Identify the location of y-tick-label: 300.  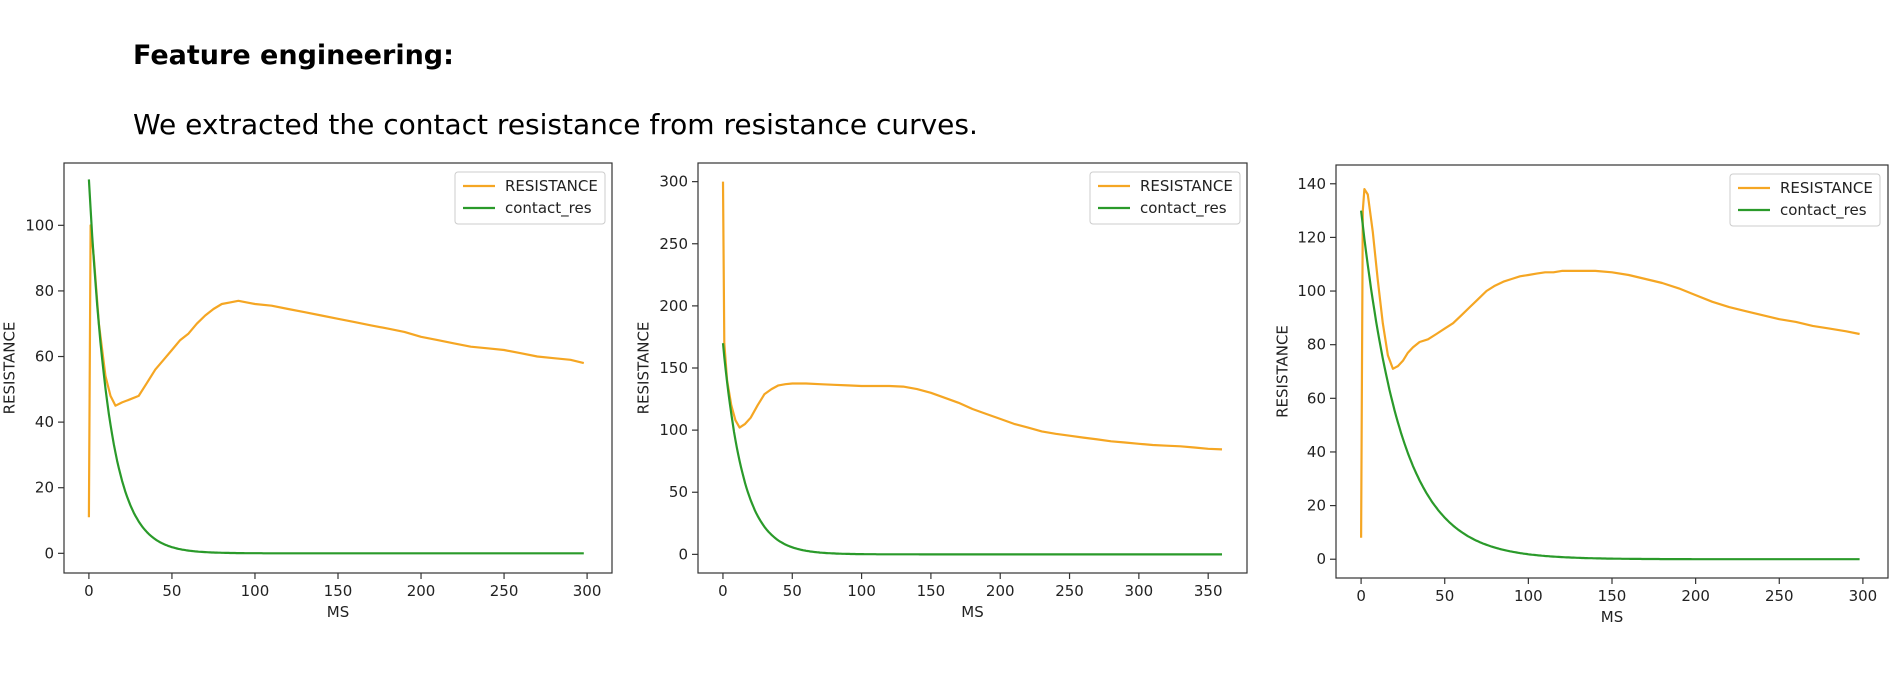
(673, 182).